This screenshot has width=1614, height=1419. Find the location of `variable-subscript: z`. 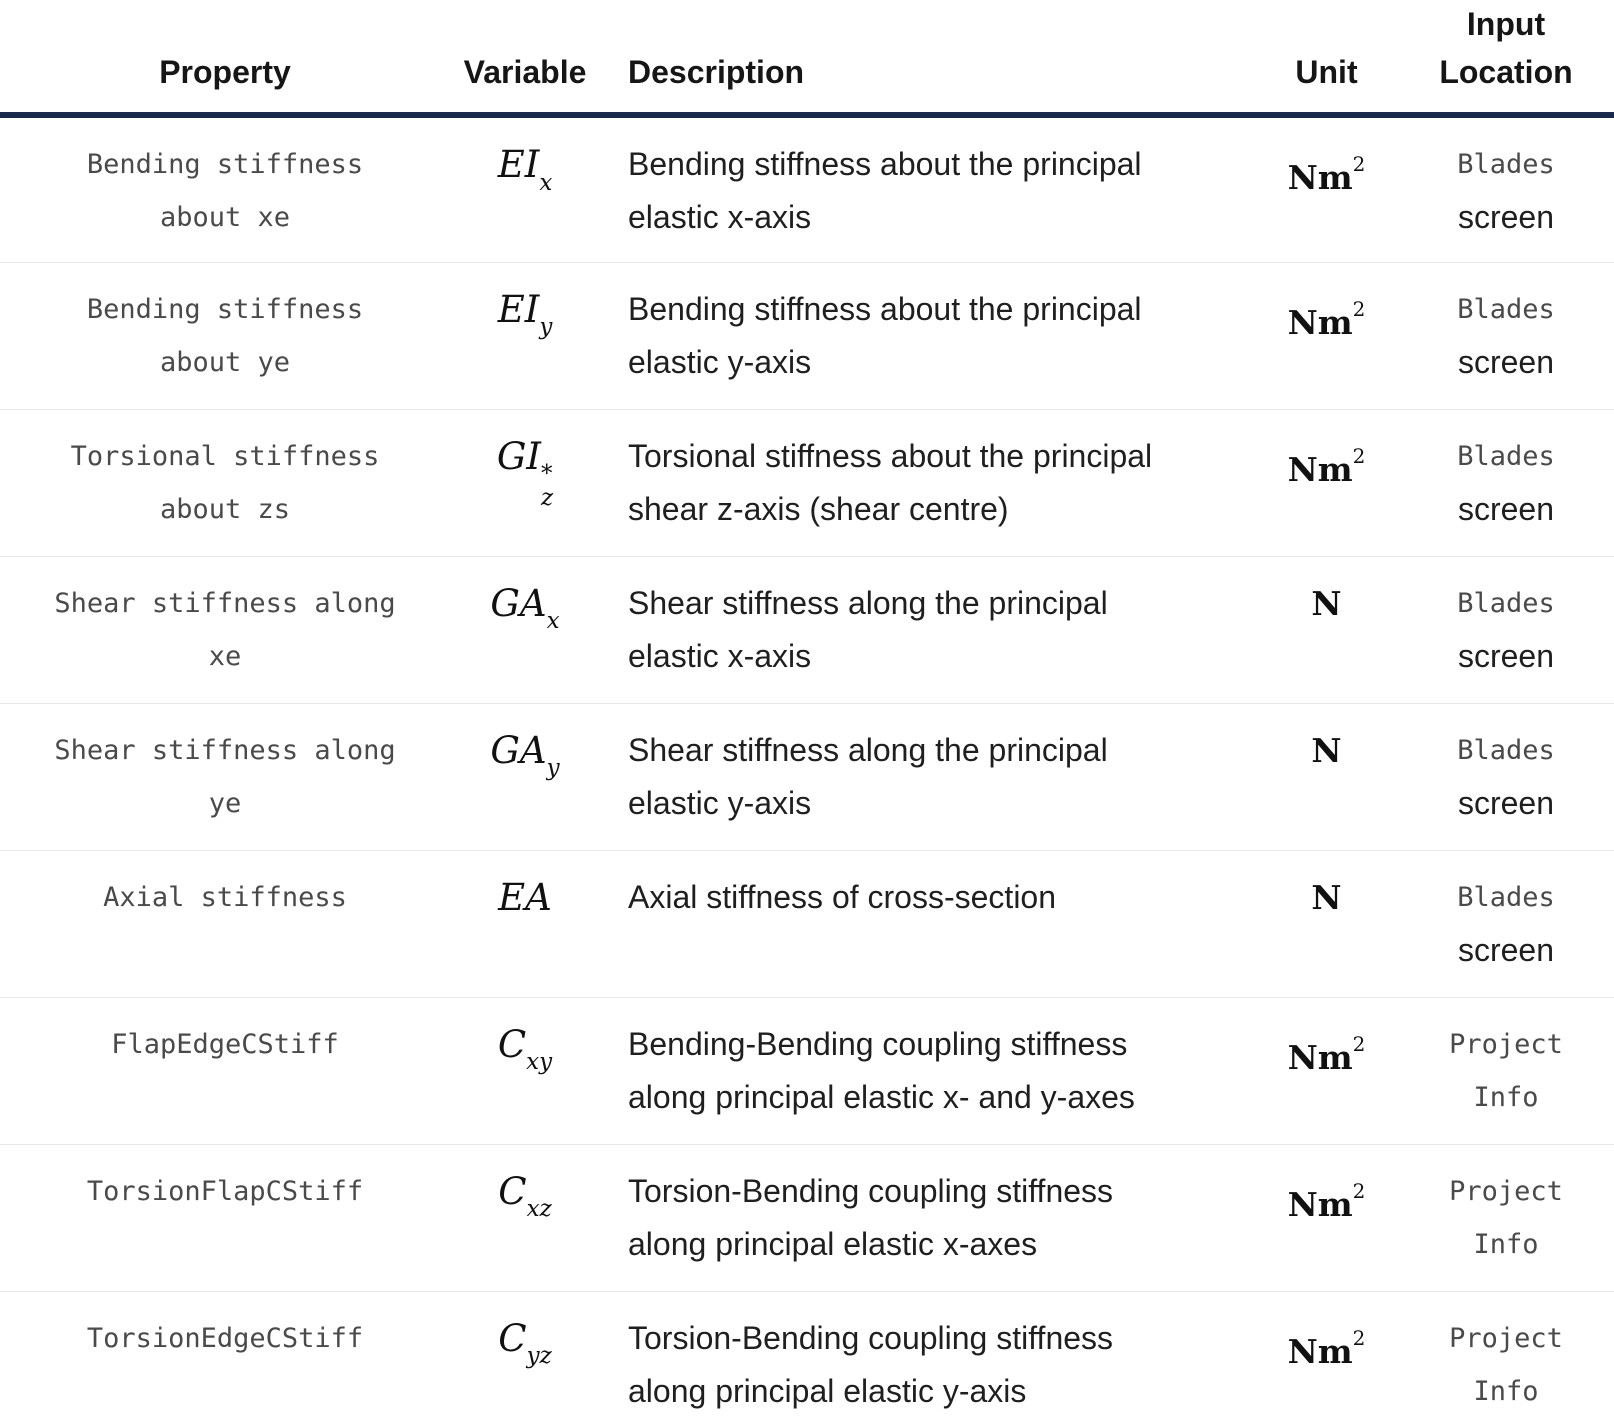

variable-subscript: z is located at coordinates (547, 498).